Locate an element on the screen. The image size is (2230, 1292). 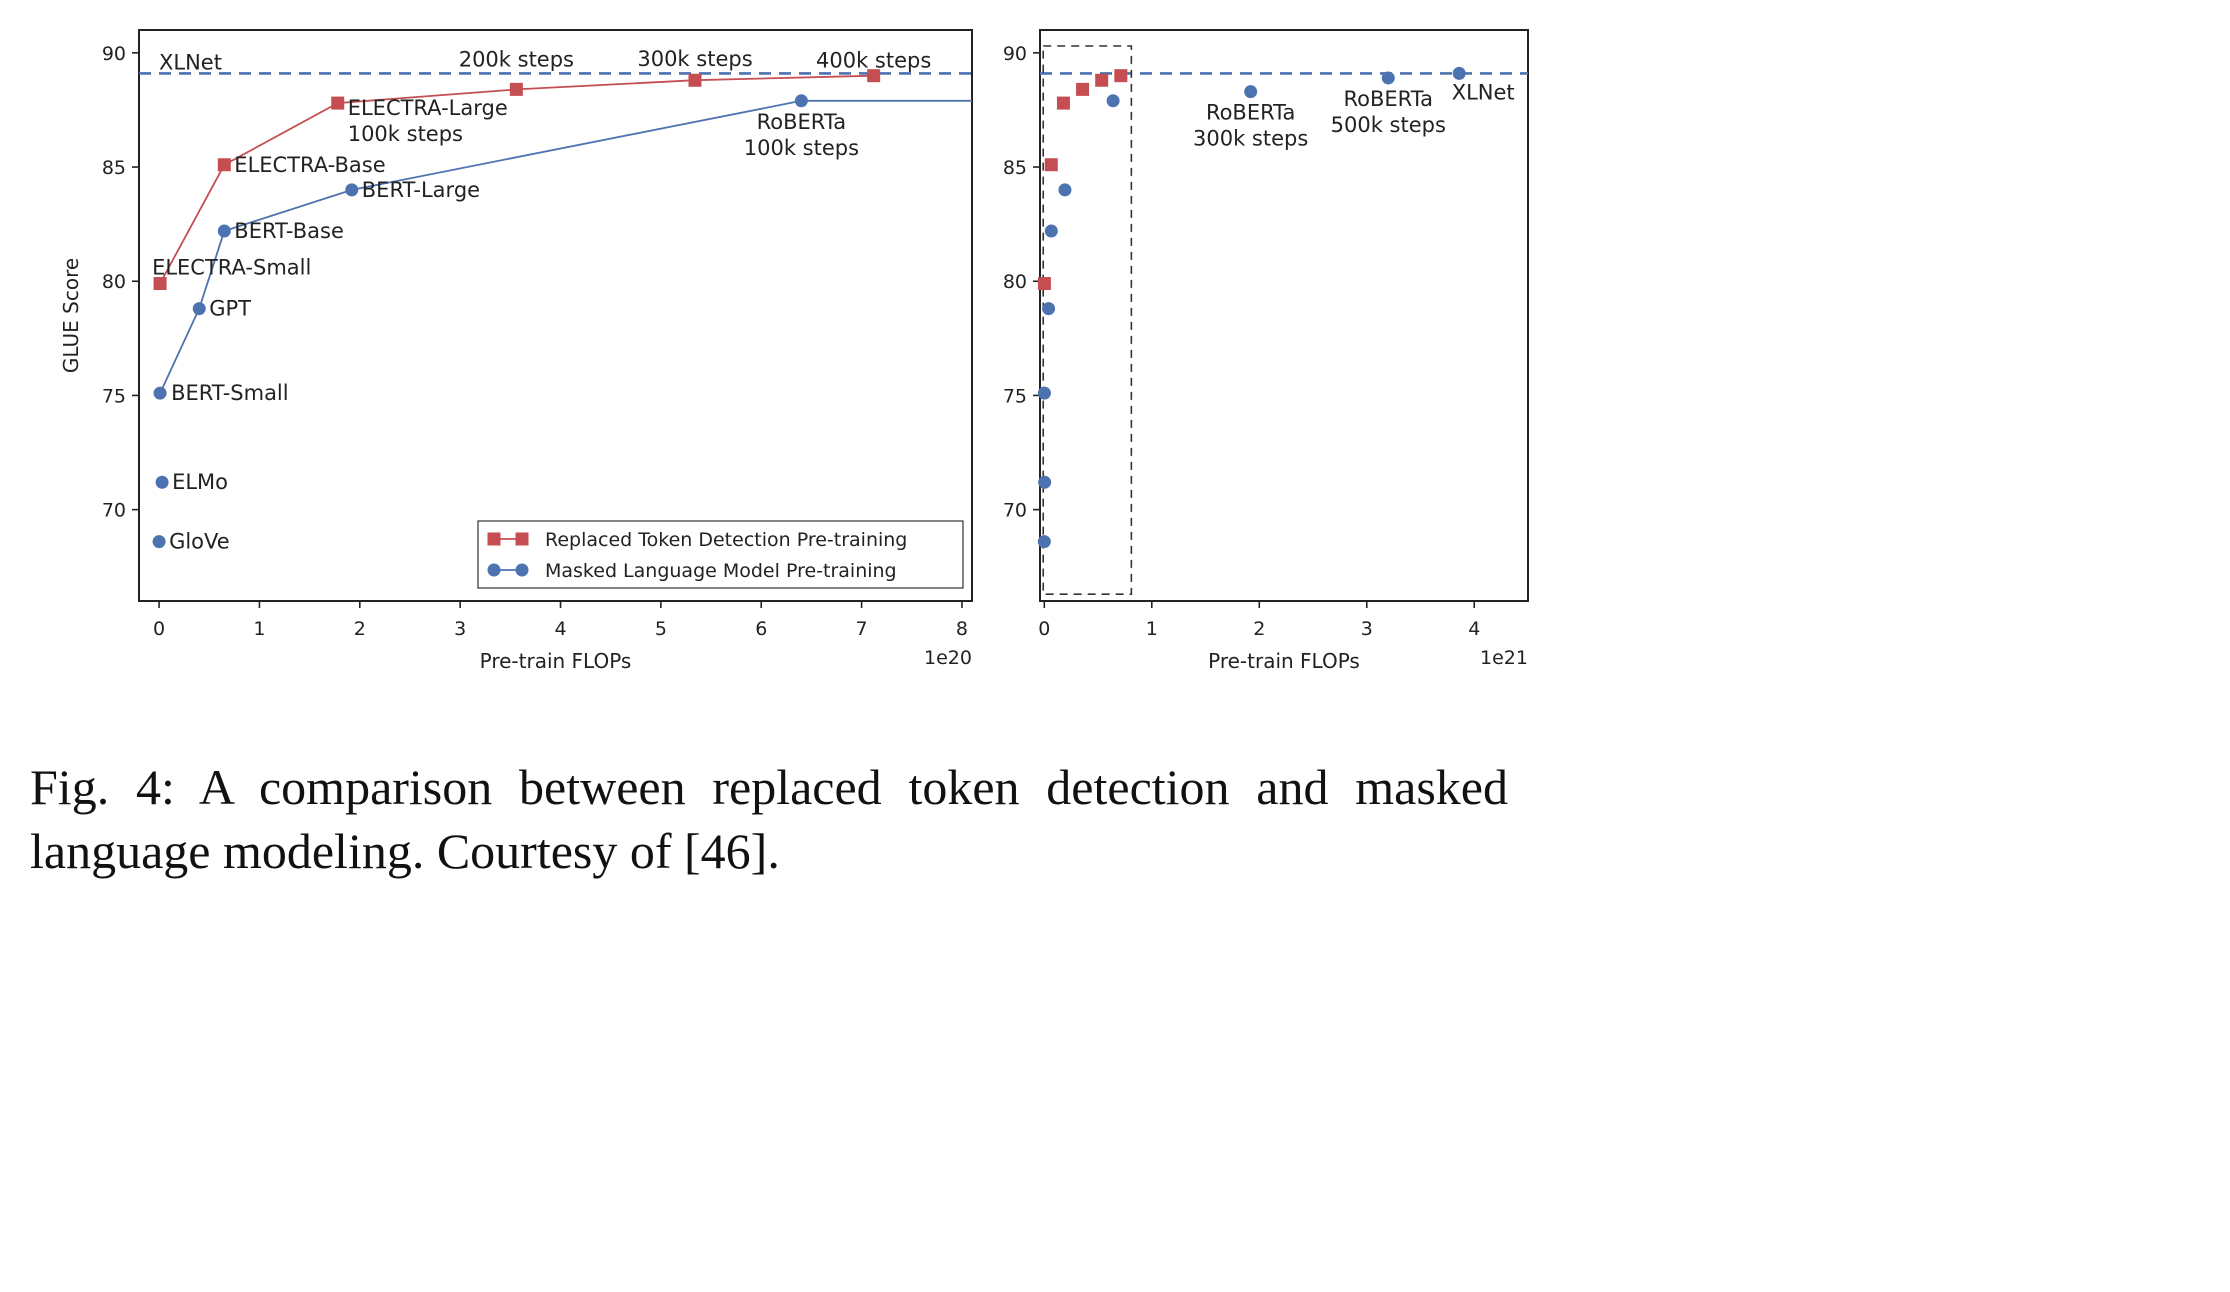
data-label-line: XLNet is located at coordinates (1483, 92).